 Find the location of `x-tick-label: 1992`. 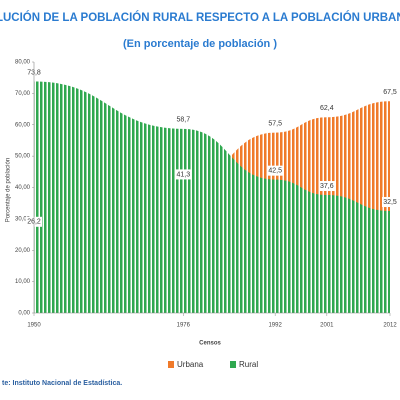

x-tick-label: 1992 is located at coordinates (275, 326).